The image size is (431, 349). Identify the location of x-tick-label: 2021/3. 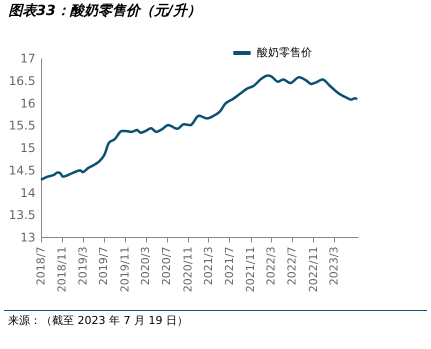
(208, 266).